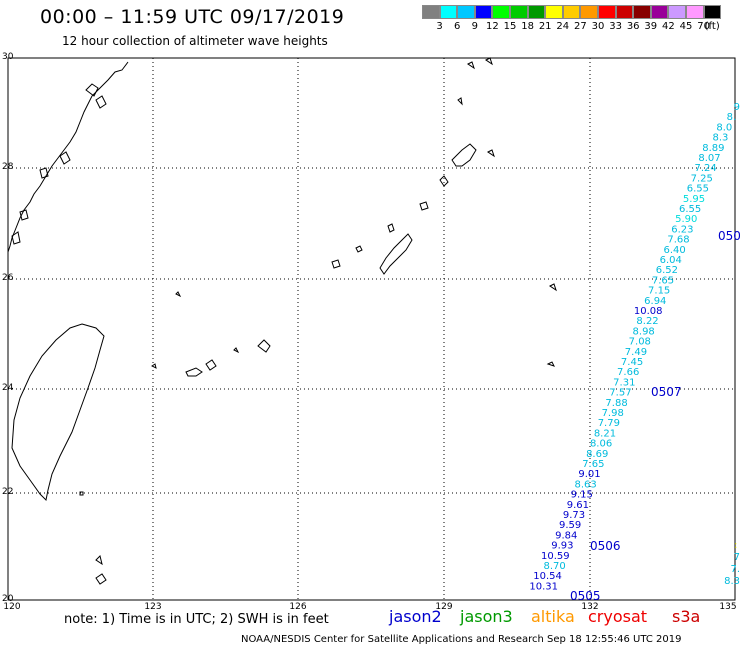 The width and height of the screenshot is (740, 650). Describe the element at coordinates (153, 607) in the screenshot. I see `longitude-label: 123` at that location.